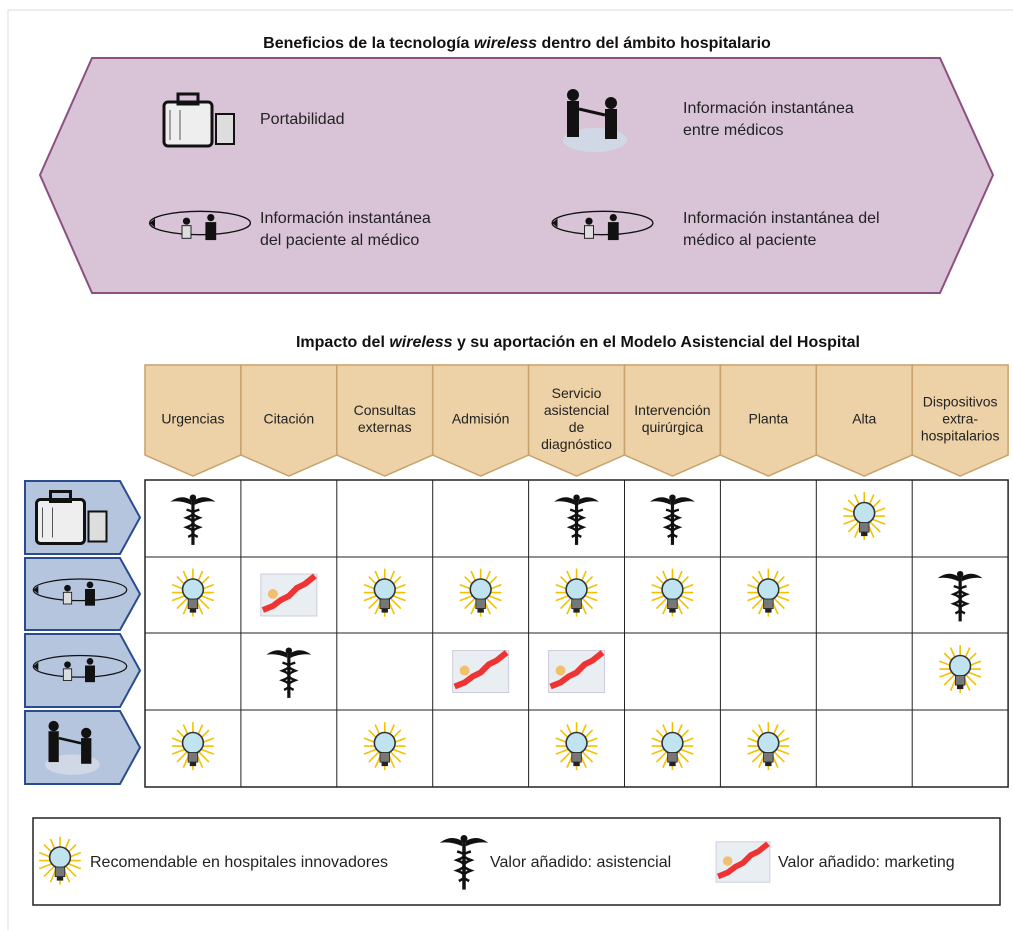 The width and height of the screenshot is (1013, 930). Describe the element at coordinates (577, 393) in the screenshot. I see `column-label: Servicio` at that location.